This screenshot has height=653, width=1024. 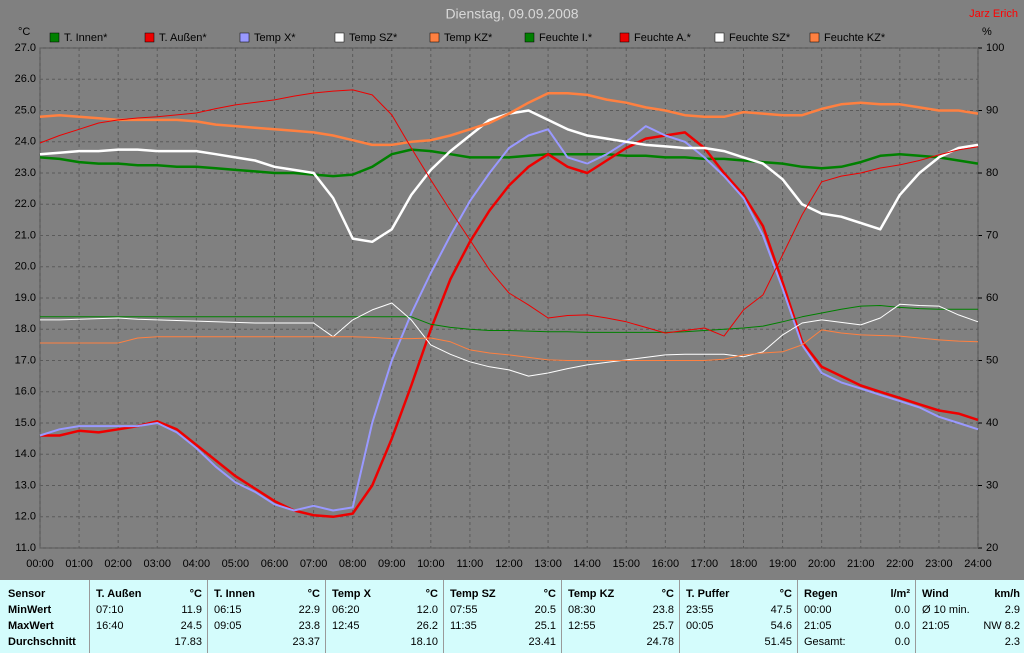 I want to click on table-cell: Gesamt:, so click(x=825, y=642).